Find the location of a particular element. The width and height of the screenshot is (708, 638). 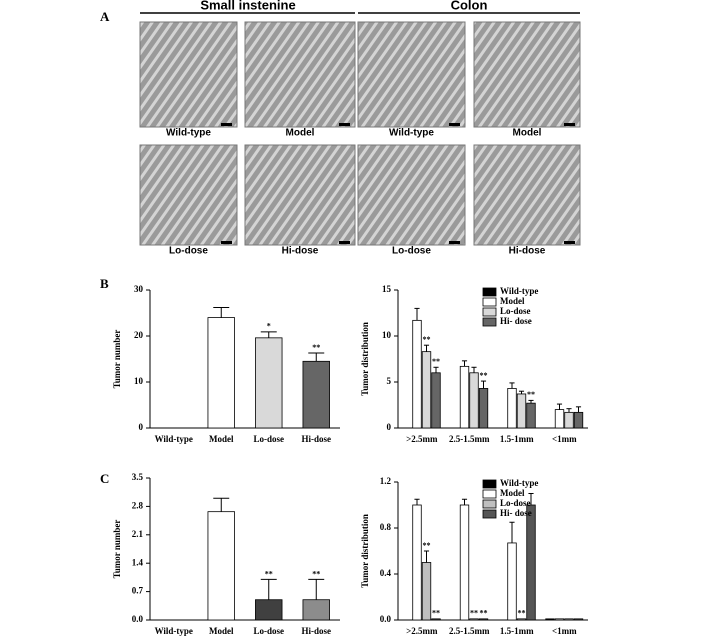

y-tick-label: 2.1 is located at coordinates (138, 534).